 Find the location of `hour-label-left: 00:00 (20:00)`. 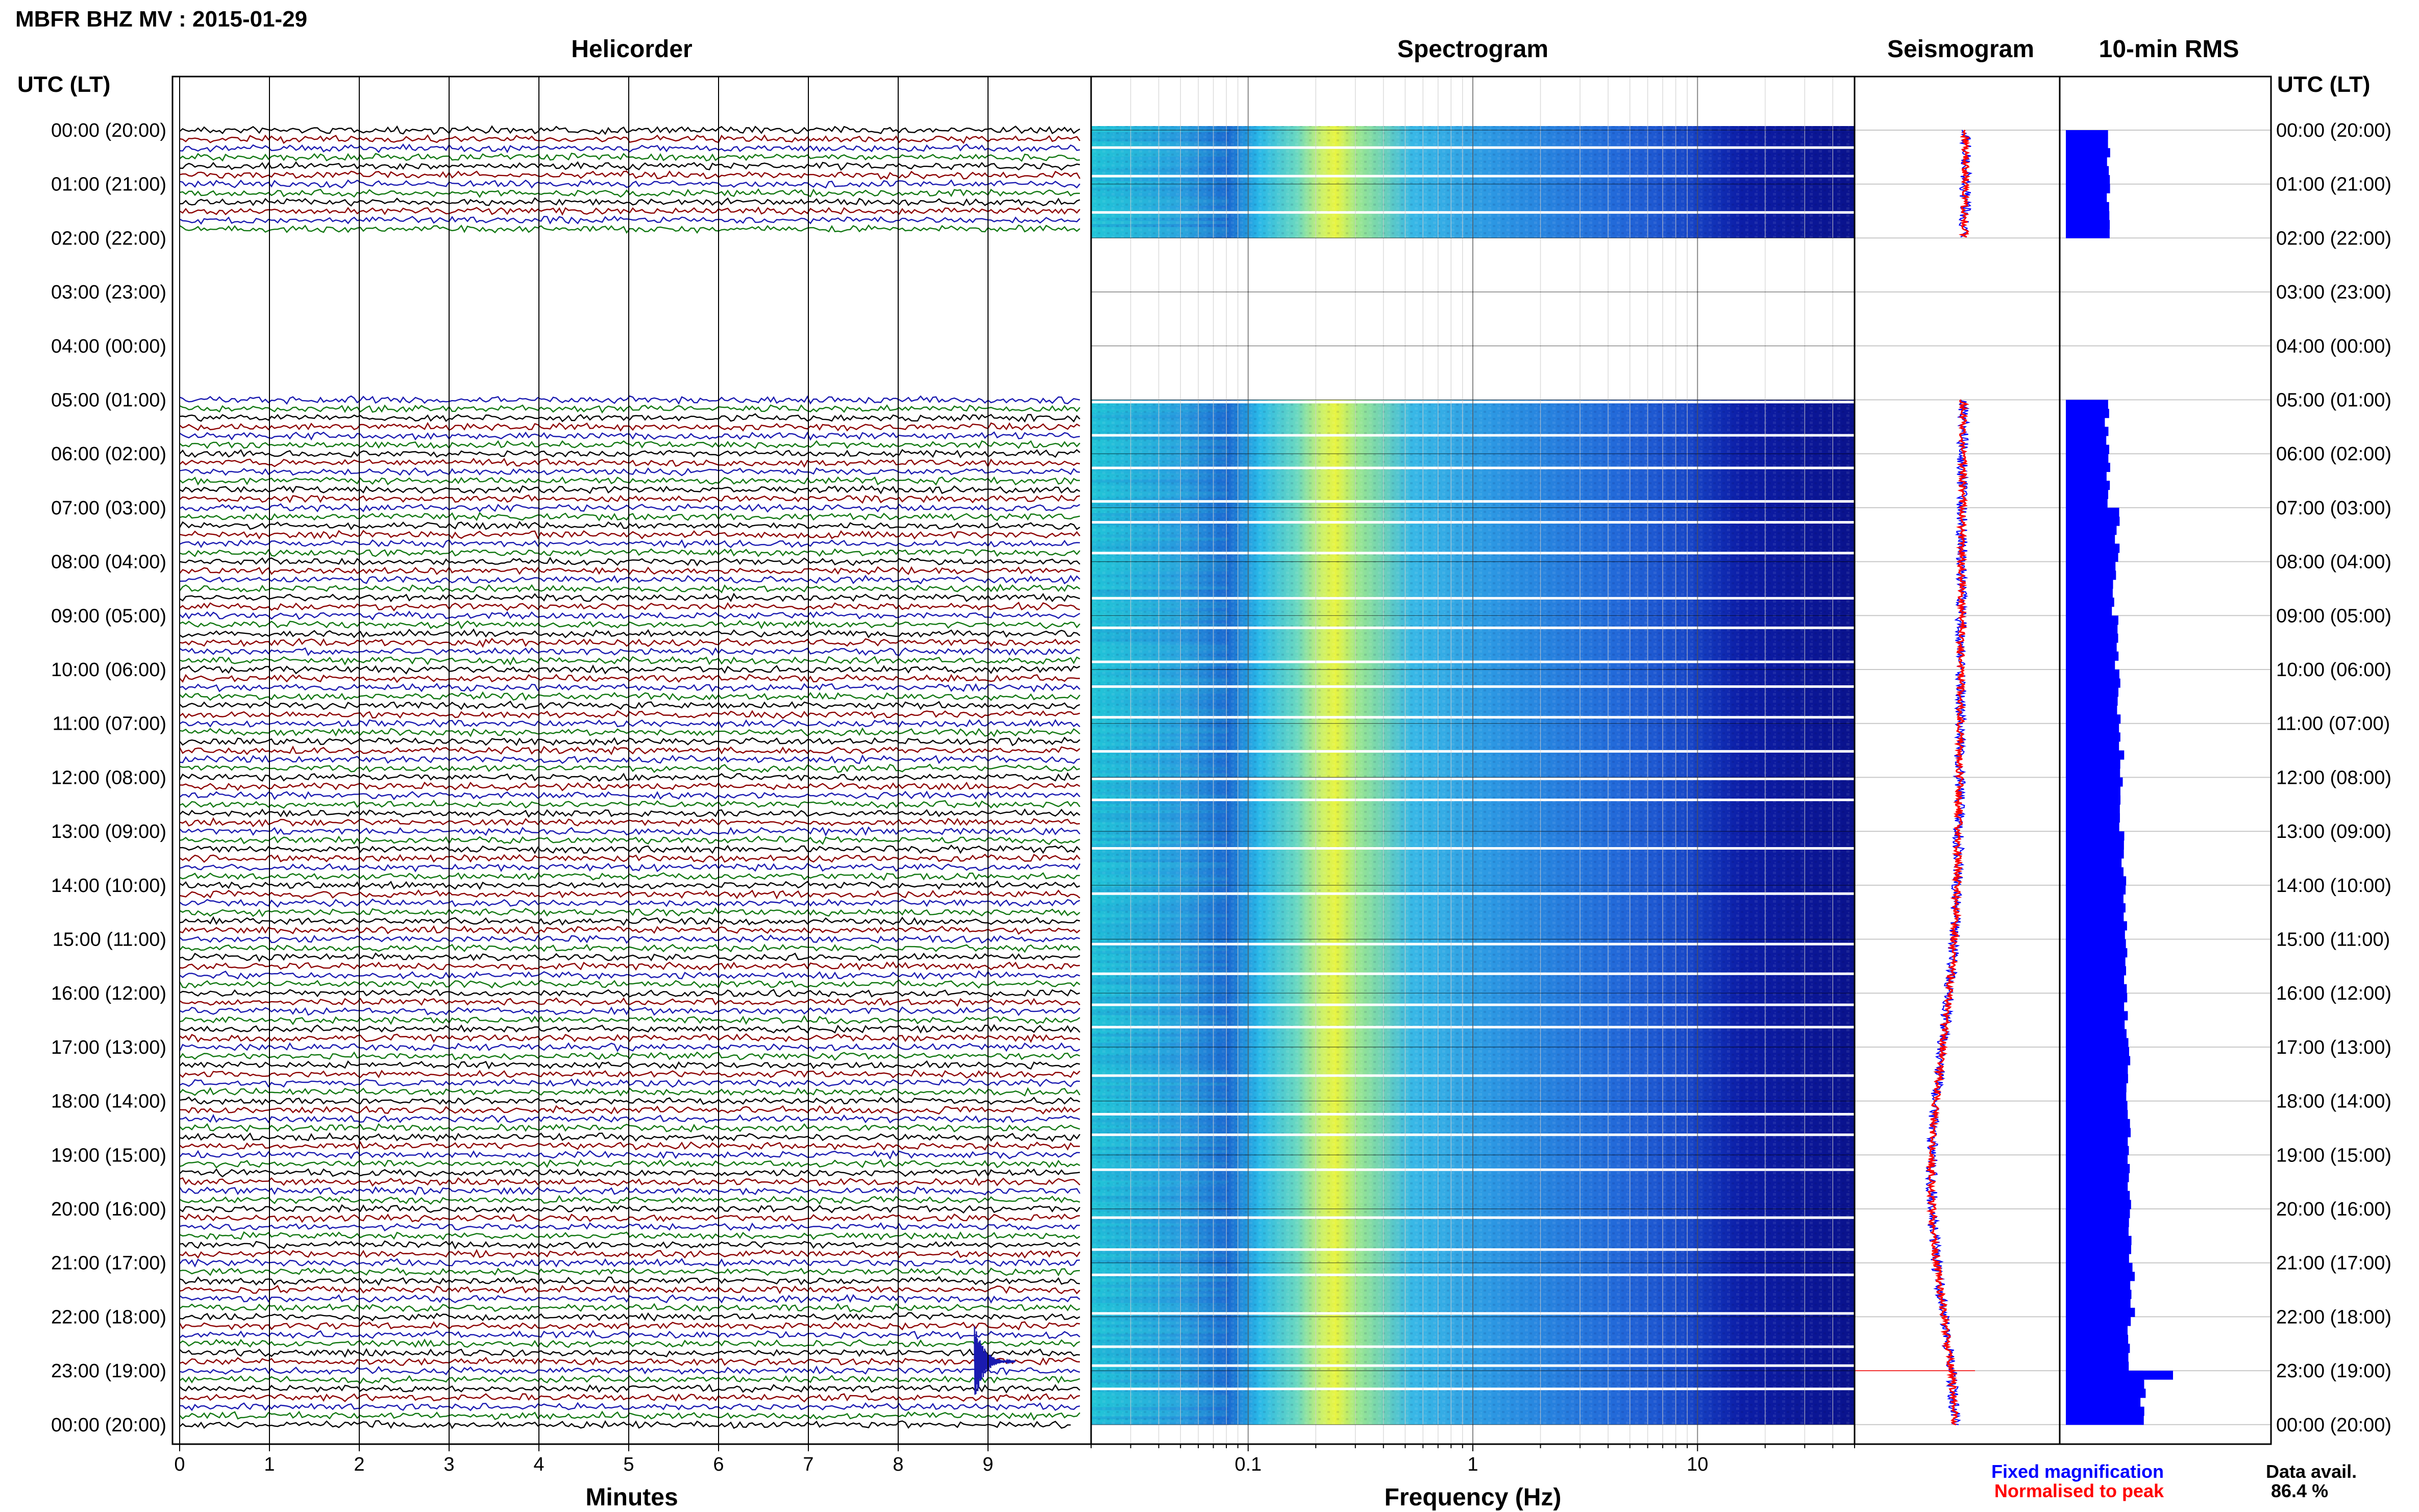

hour-label-left: 00:00 (20:00) is located at coordinates (108, 1425).